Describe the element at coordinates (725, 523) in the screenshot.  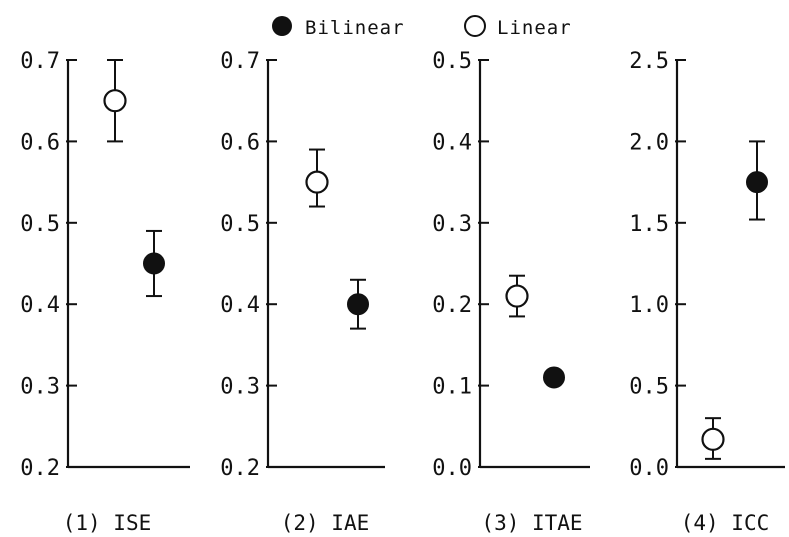
I see `panel-title: (4) ICC` at that location.